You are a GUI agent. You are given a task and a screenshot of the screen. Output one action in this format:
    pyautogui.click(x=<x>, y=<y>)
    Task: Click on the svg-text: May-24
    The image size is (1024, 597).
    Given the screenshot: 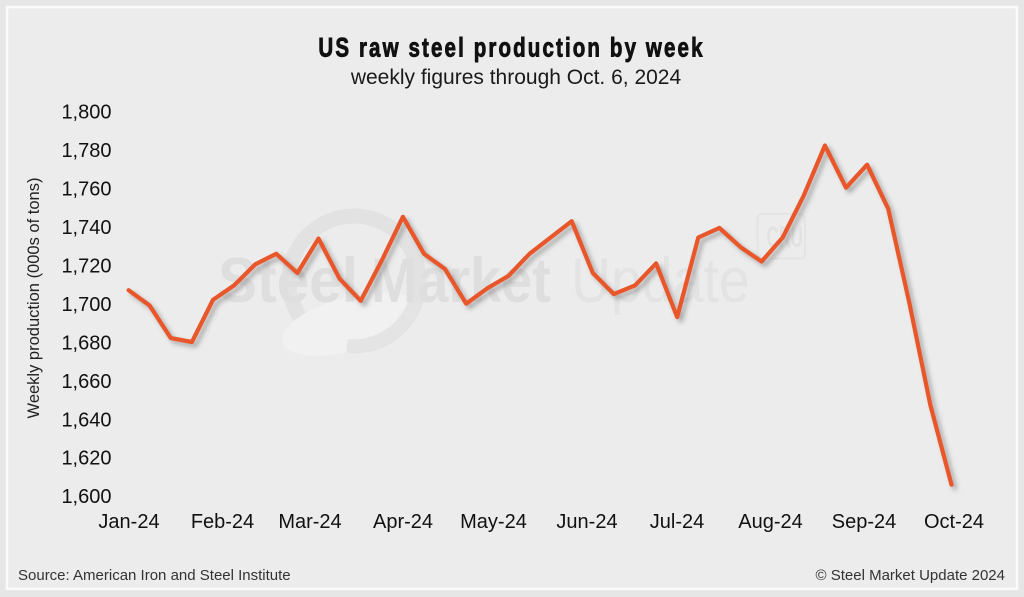 What is the action you would take?
    pyautogui.click(x=493, y=522)
    